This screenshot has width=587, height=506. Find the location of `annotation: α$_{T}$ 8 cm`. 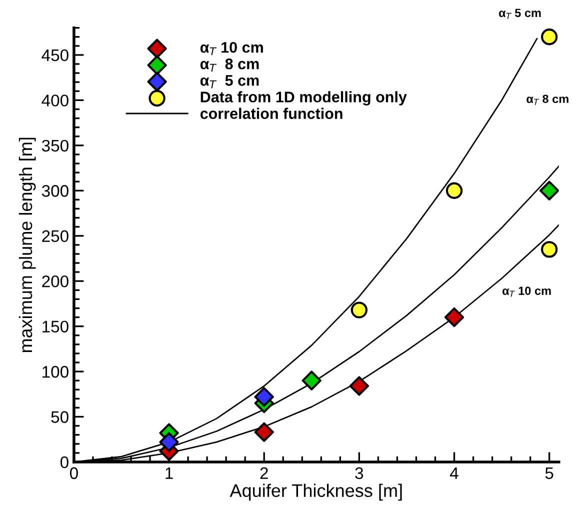

annotation: α$_{T}$ 8 cm is located at coordinates (547, 99).